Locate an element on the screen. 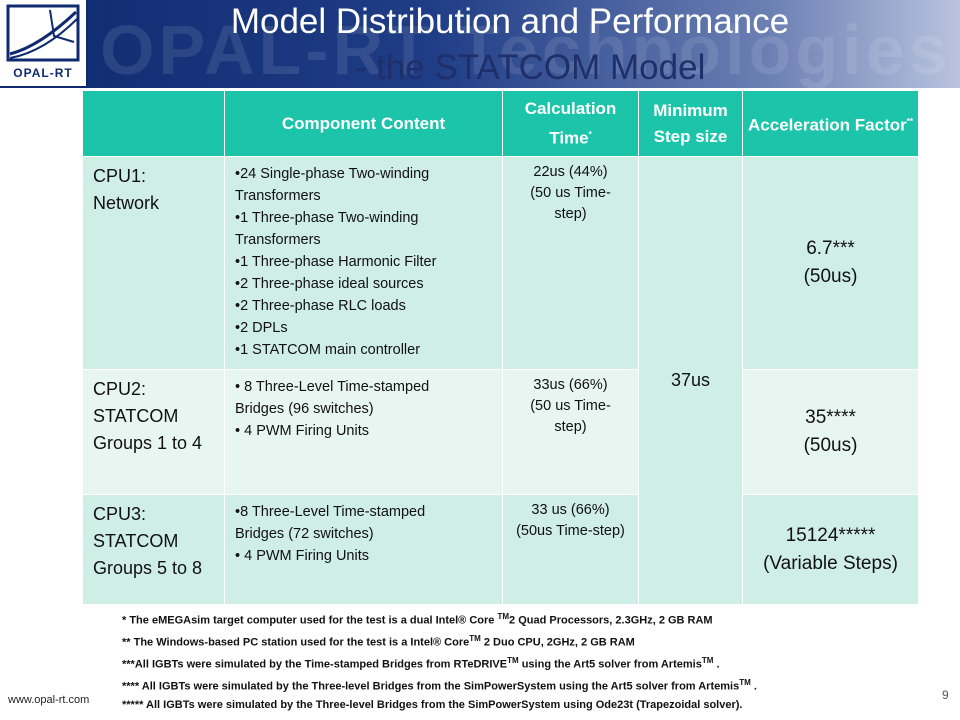 This screenshot has height=720, width=960. row-label-cpu3: CPU3: STATCOM Groups 5 to 8 is located at coordinates (153, 549).